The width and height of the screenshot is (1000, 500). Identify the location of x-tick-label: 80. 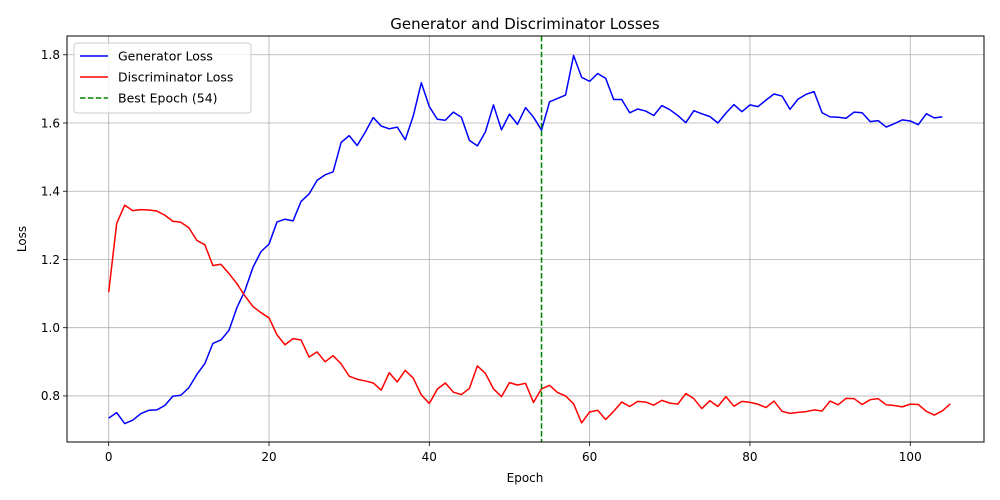
(749, 457).